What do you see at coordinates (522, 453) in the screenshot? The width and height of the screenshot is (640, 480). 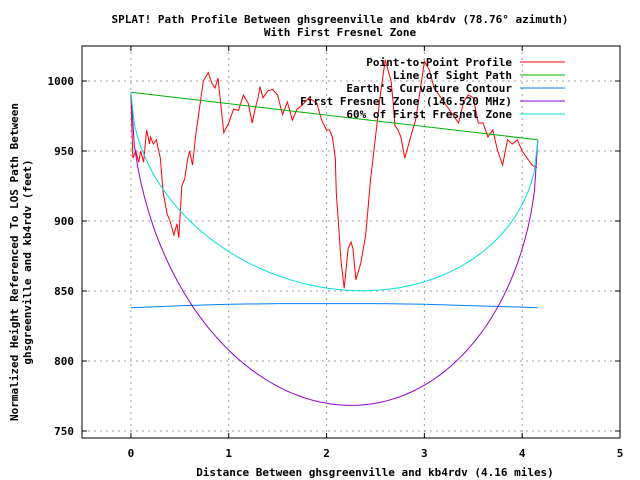 I see `x-tick-label: 4` at bounding box center [522, 453].